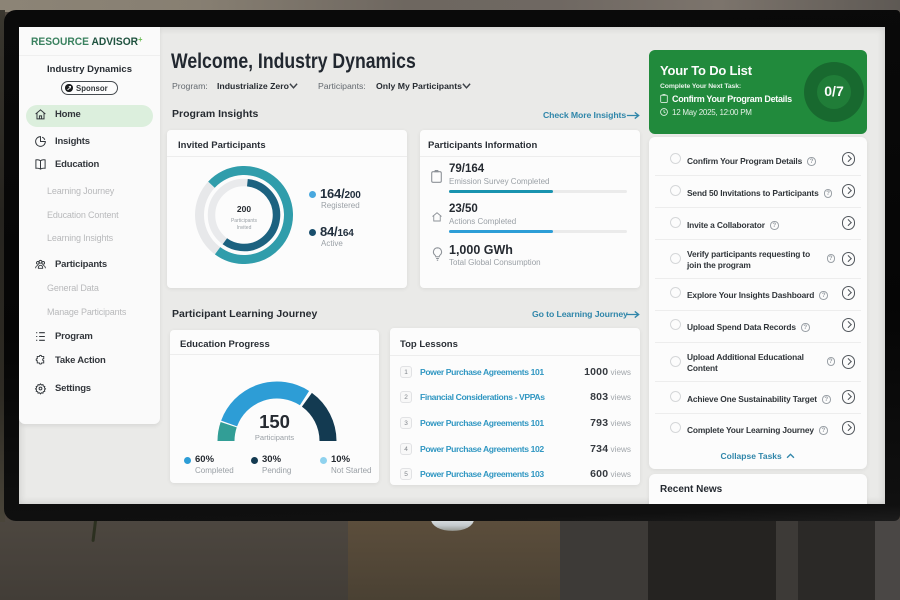 This screenshot has width=900, height=600. What do you see at coordinates (244, 221) in the screenshot?
I see `svg-text: Participants` at bounding box center [244, 221].